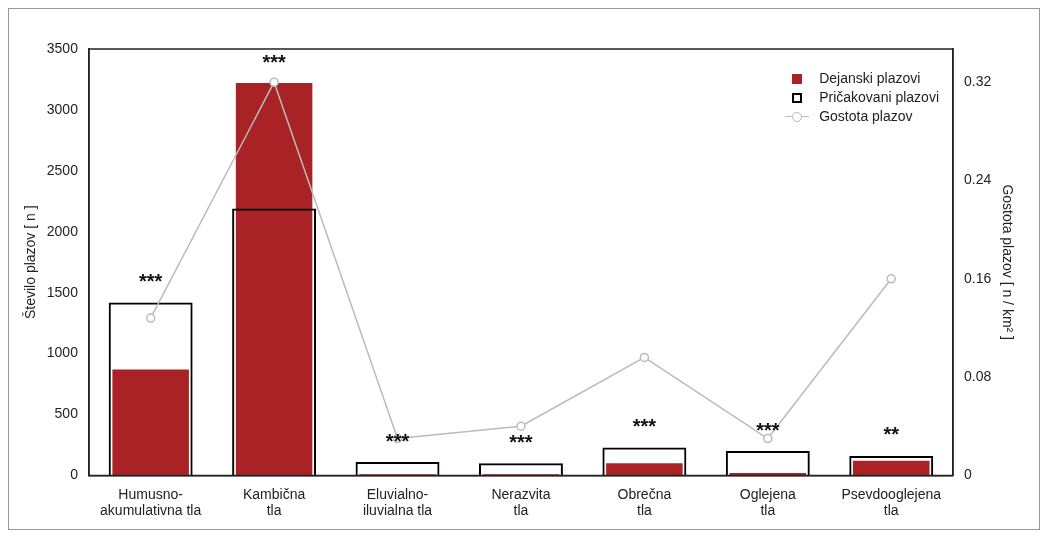 This screenshot has height=538, width=1051. Describe the element at coordinates (891, 434) in the screenshot. I see `annotation: **` at that location.